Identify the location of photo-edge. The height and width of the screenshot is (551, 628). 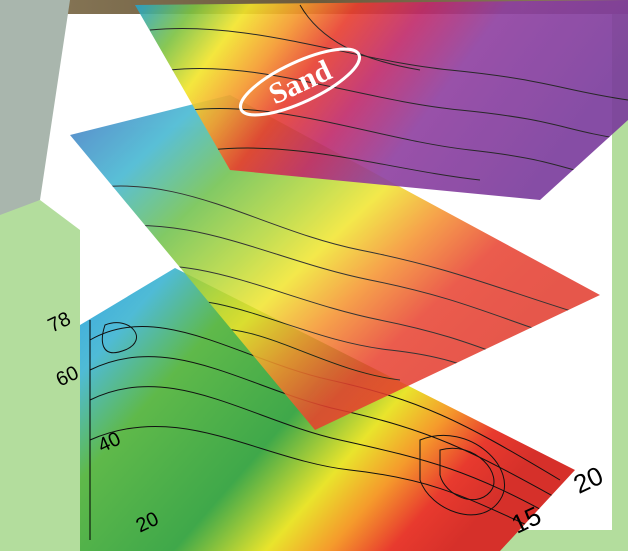
(35, 110).